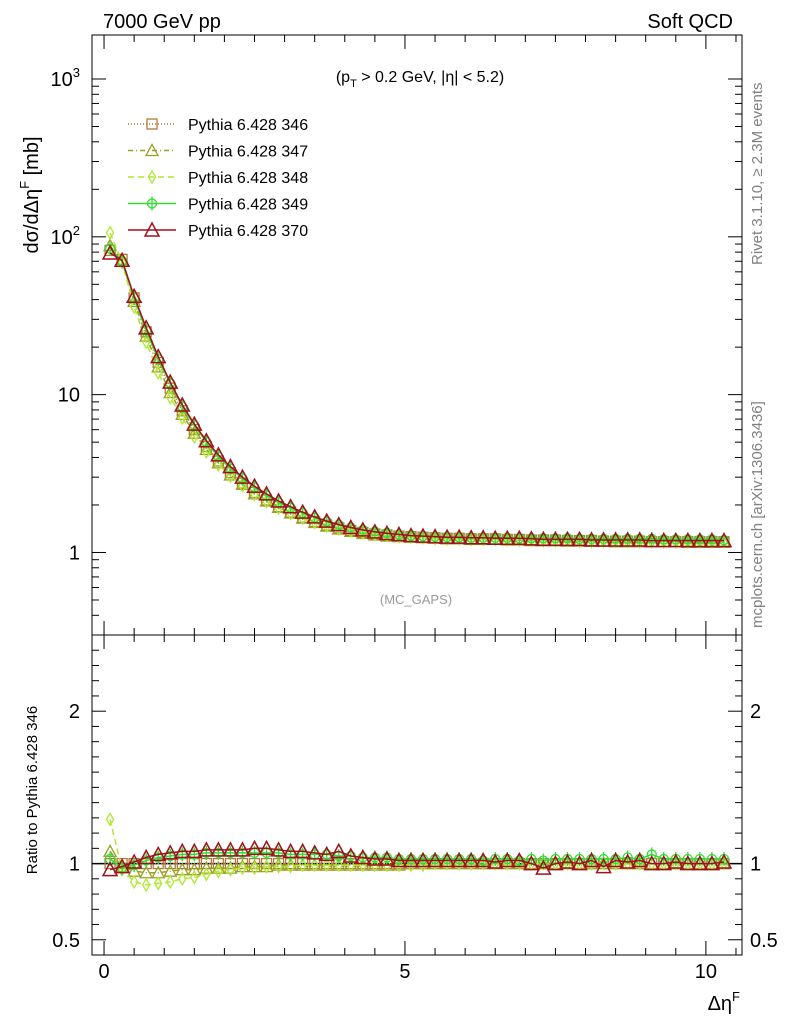  What do you see at coordinates (420, 79) in the screenshot?
I see `cut-annotation: (pT > 0.2 GeV, |η| < 5.2)` at bounding box center [420, 79].